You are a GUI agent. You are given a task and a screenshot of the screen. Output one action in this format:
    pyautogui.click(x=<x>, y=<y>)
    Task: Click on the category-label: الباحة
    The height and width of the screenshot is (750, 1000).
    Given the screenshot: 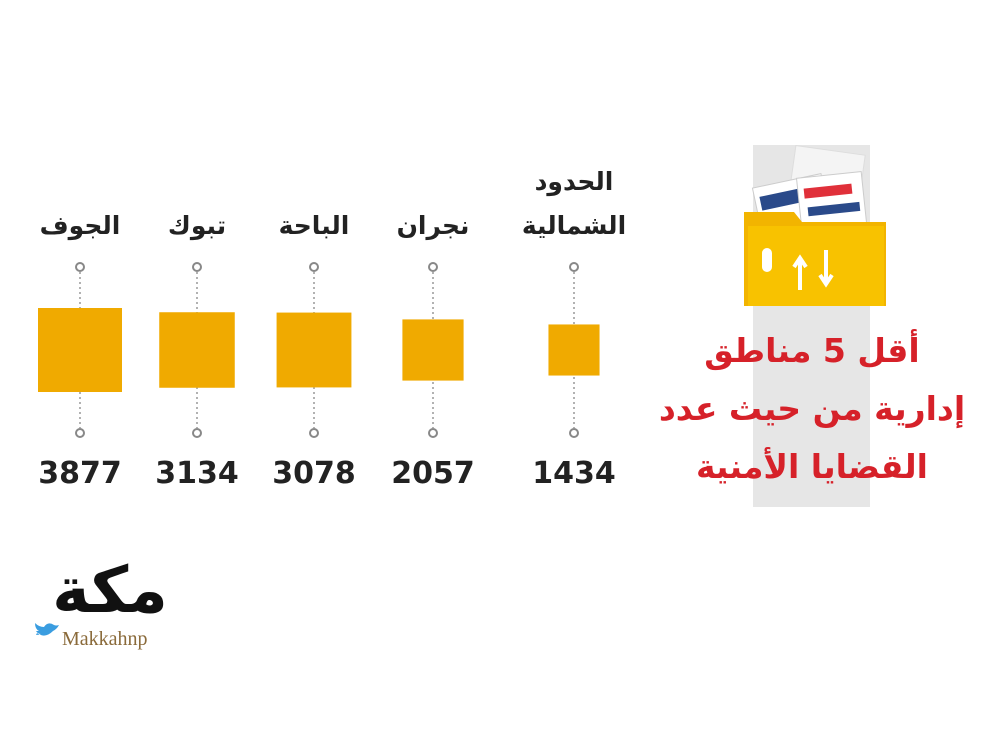 What is the action you would take?
    pyautogui.click(x=314, y=225)
    